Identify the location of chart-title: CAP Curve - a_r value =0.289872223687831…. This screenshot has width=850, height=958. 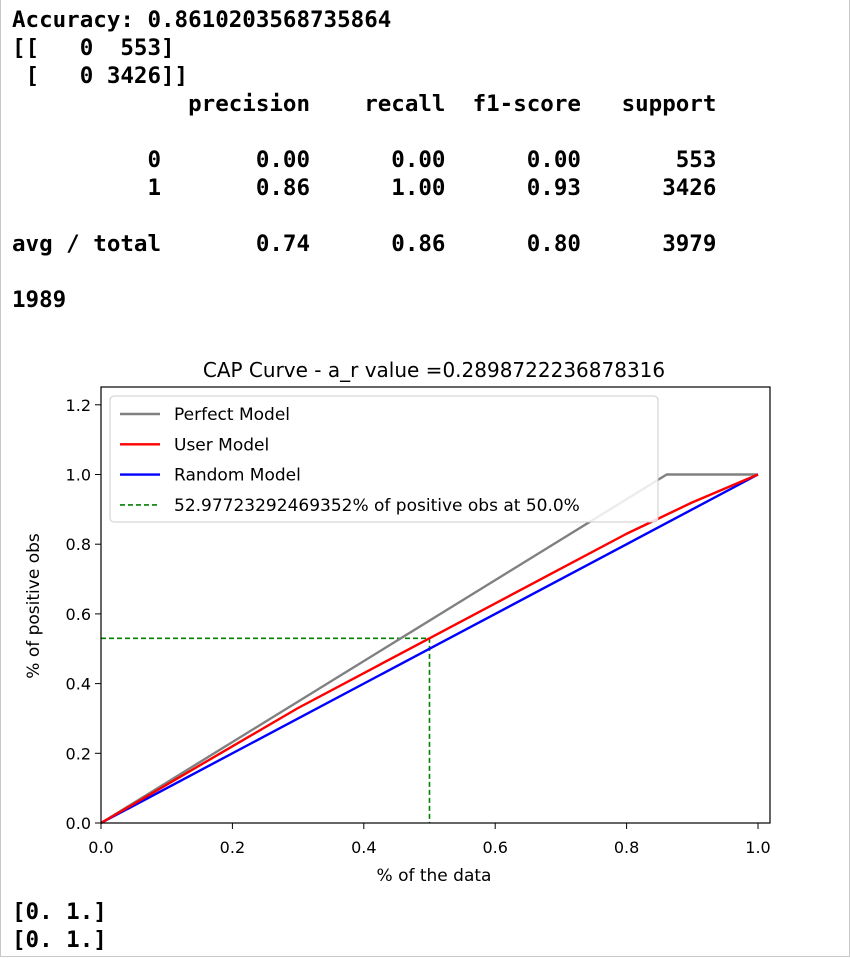
(434, 370).